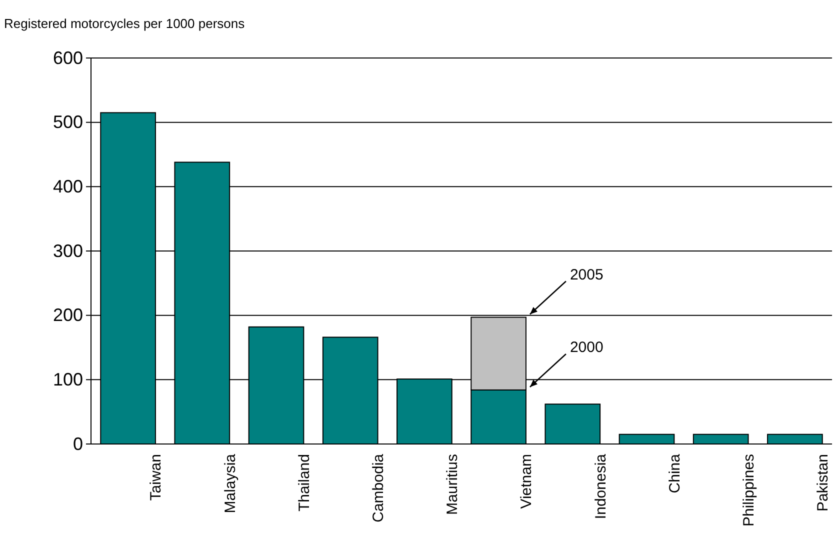 Image resolution: width=833 pixels, height=557 pixels. I want to click on y-tick-label: 500, so click(67, 122).